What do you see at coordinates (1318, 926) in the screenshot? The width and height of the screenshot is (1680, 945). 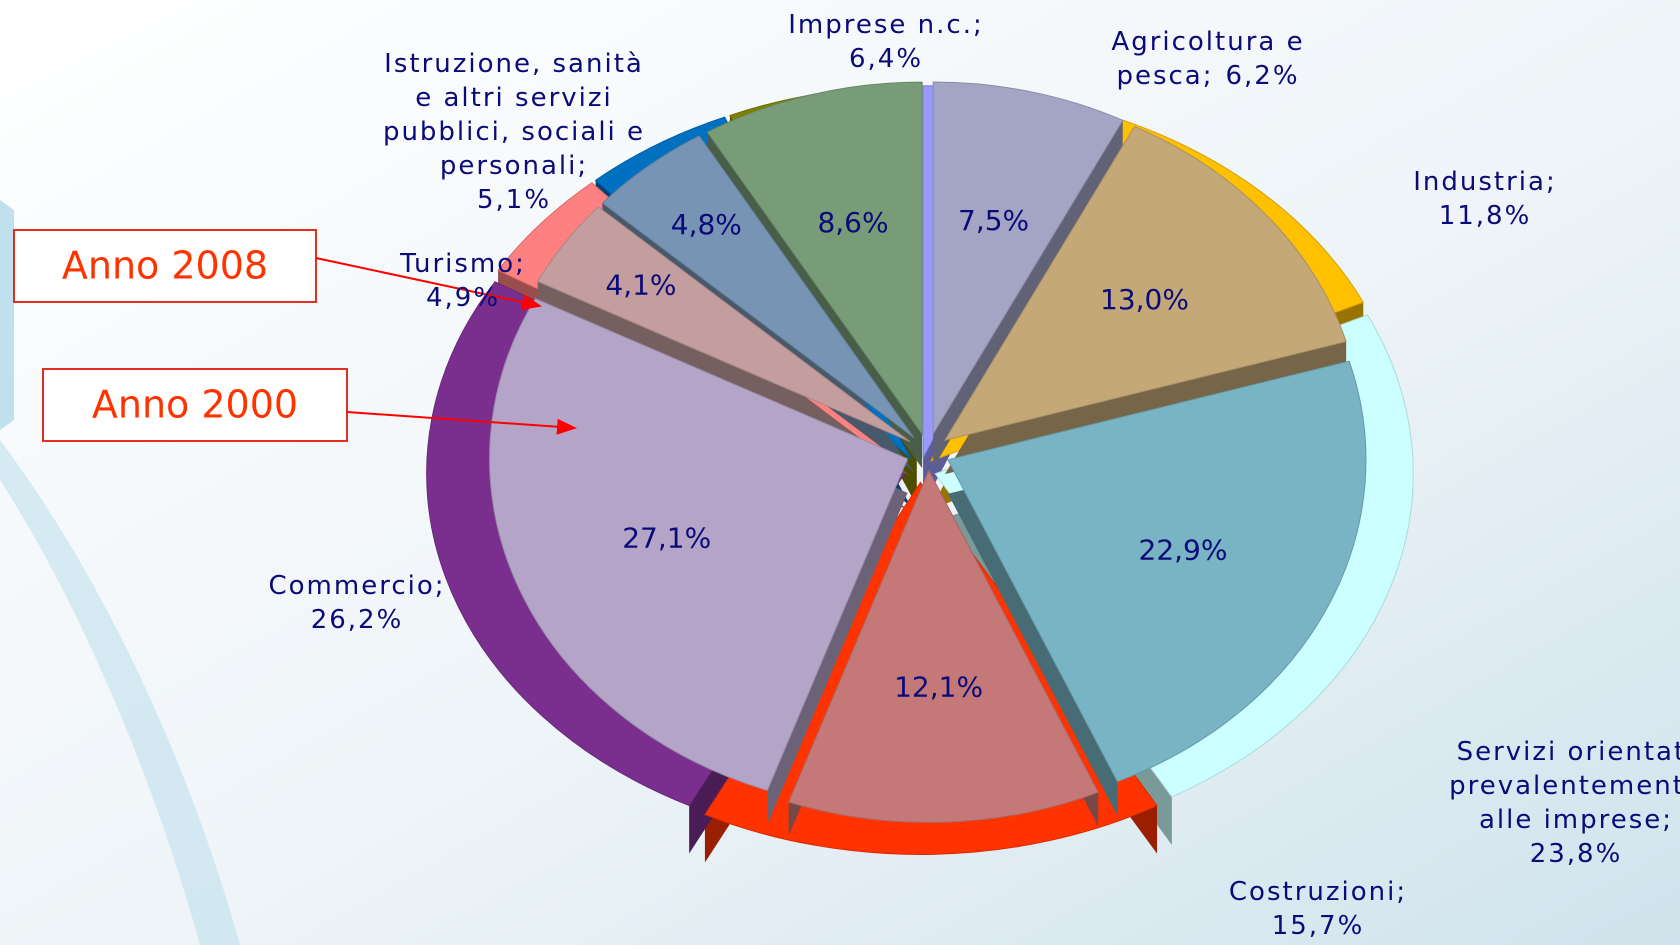 I see `data-label: 15,7%` at bounding box center [1318, 926].